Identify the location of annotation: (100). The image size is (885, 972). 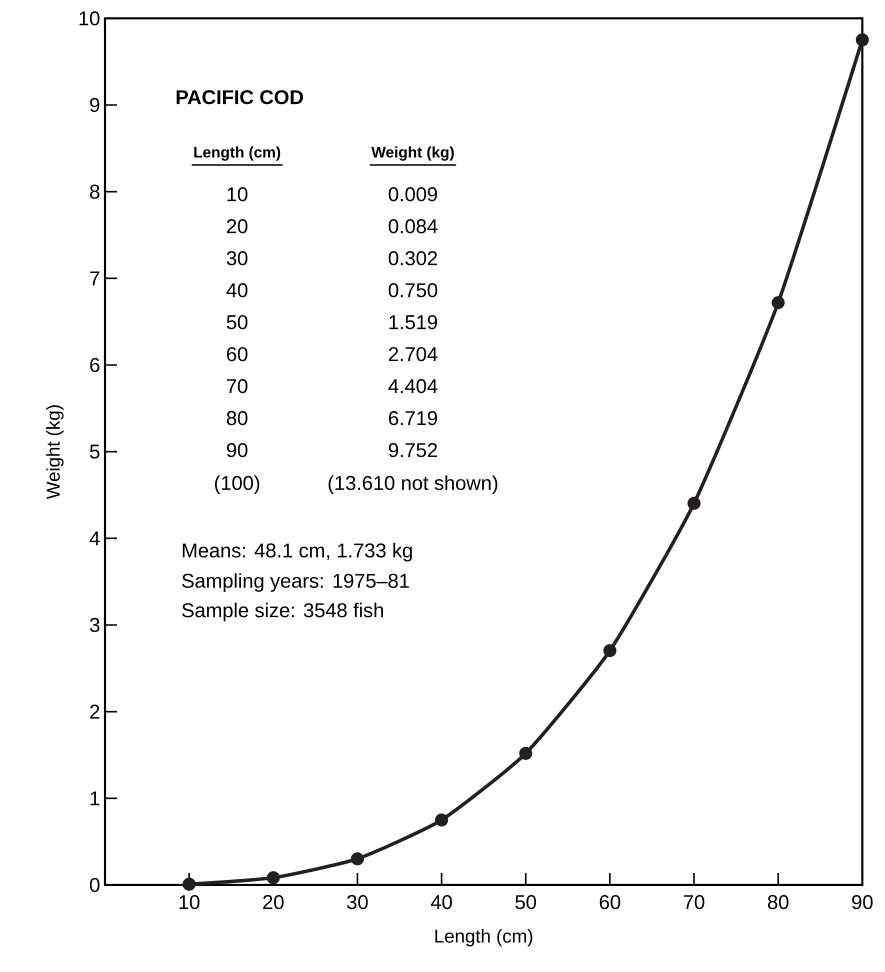
(237, 484).